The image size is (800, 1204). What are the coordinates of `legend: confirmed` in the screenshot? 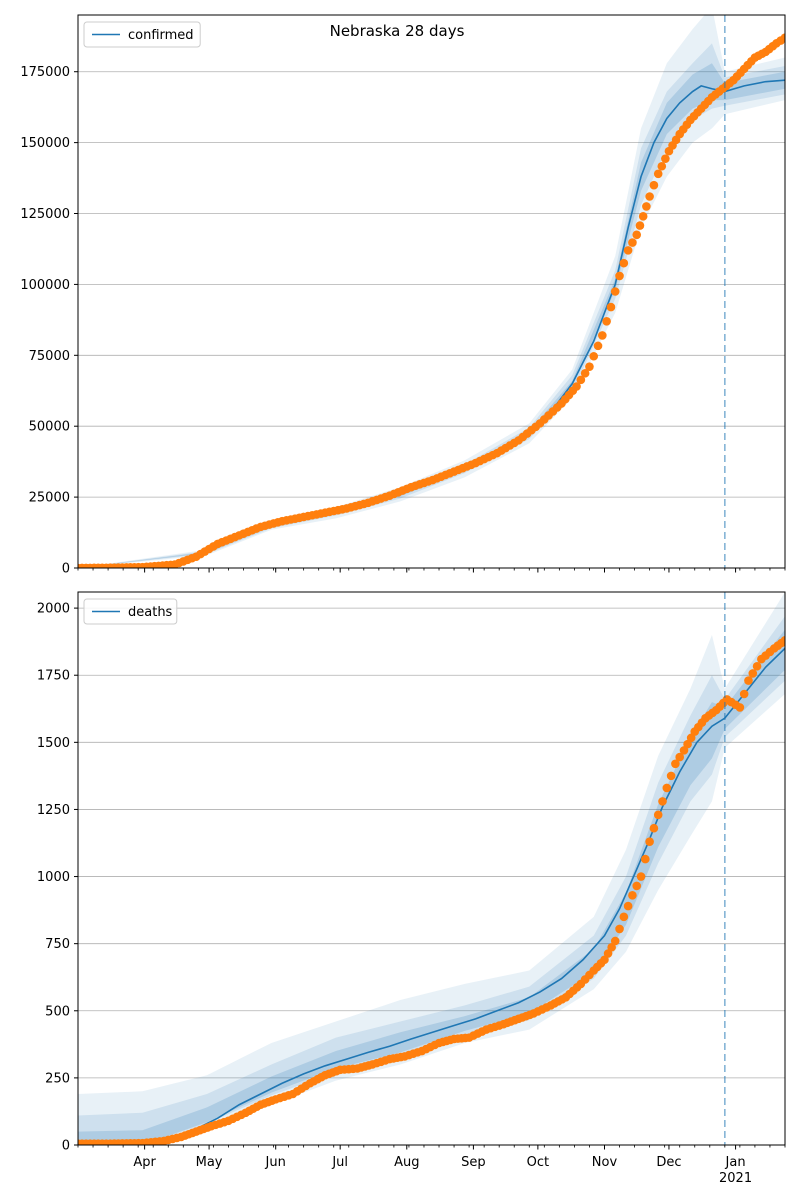 It's located at (142, 34).